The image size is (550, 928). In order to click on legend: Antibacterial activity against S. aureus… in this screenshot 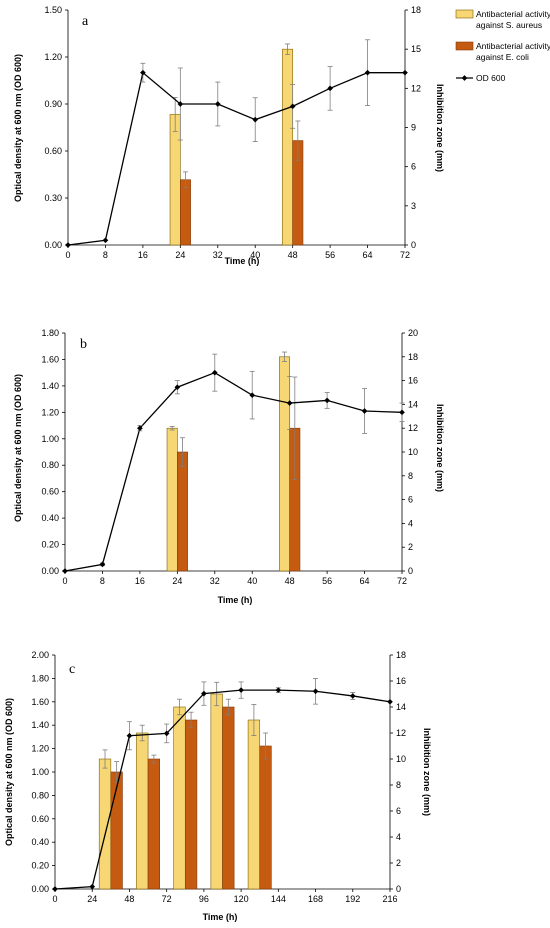, I will do `click(502, 46)`.